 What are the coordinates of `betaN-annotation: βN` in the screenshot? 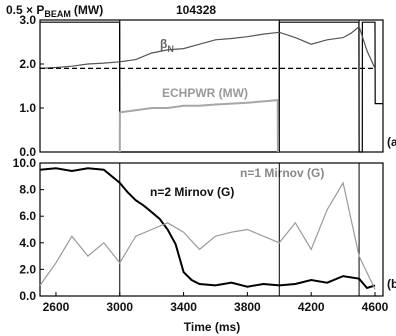 It's located at (167, 45).